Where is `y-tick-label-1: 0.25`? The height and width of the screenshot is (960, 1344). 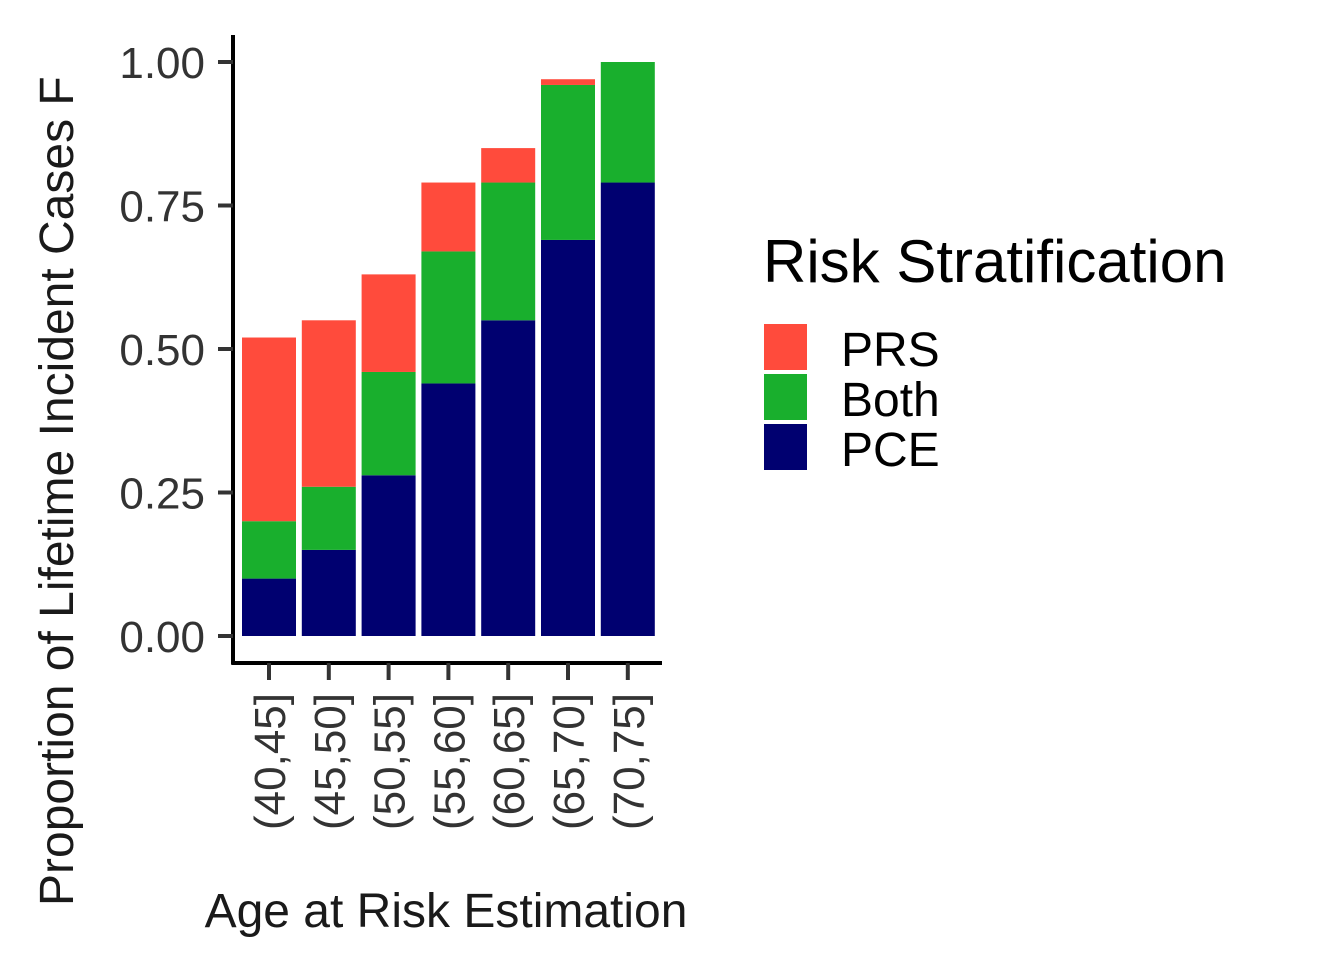 y-tick-label-1: 0.25 is located at coordinates (162, 494).